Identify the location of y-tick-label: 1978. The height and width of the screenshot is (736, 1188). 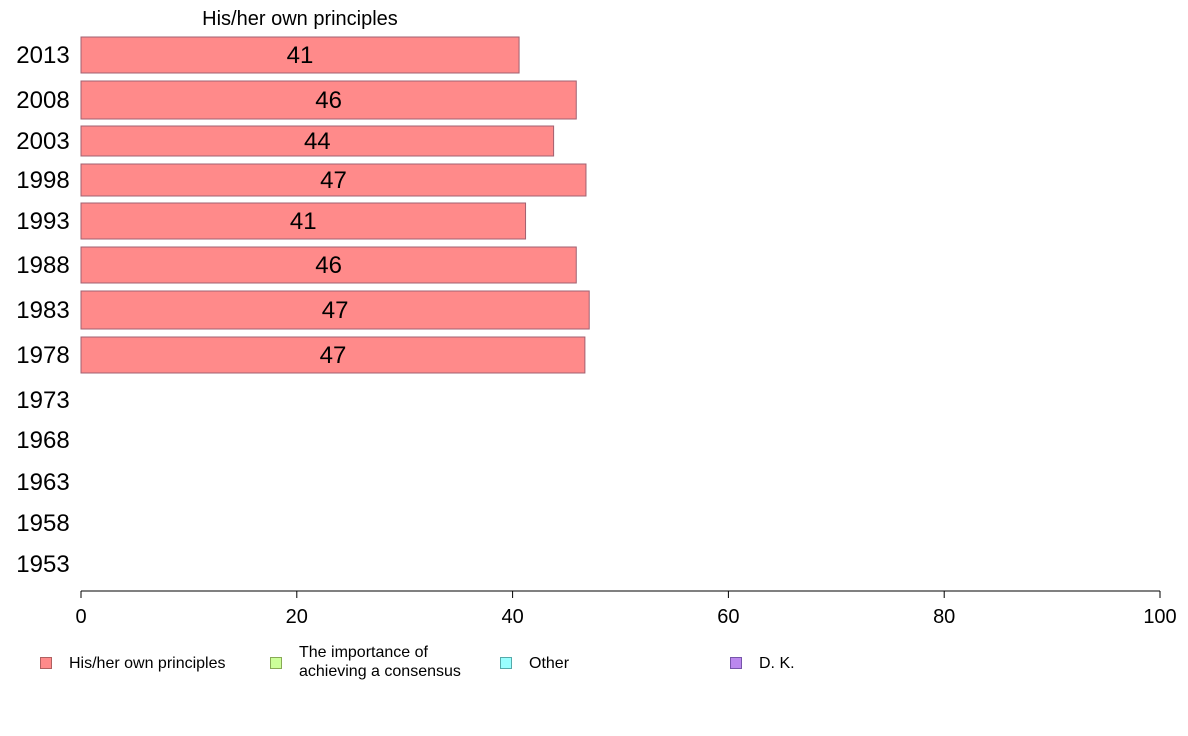
(42, 355).